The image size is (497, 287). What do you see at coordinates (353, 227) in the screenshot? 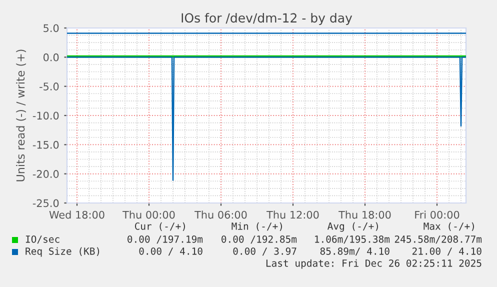
I see `text: Avg (-/+)` at bounding box center [353, 227].